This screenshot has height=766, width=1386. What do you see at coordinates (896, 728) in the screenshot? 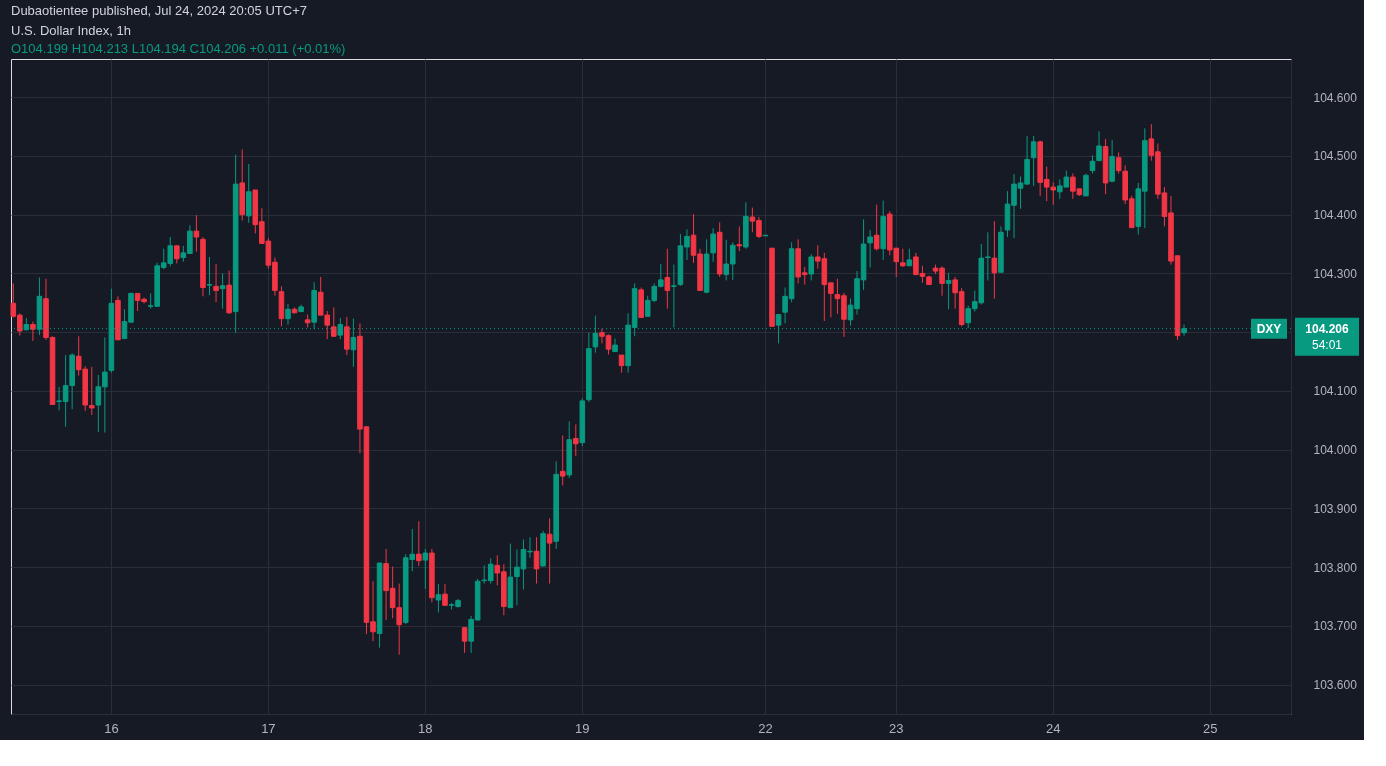
I see `x-tick-label: 23` at bounding box center [896, 728].